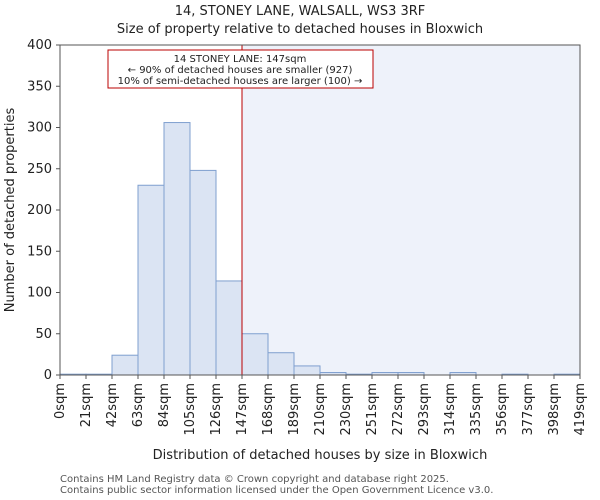 This screenshot has width=600, height=500. I want to click on x-tick-label-21sqm: 21sqm, so click(86, 405).